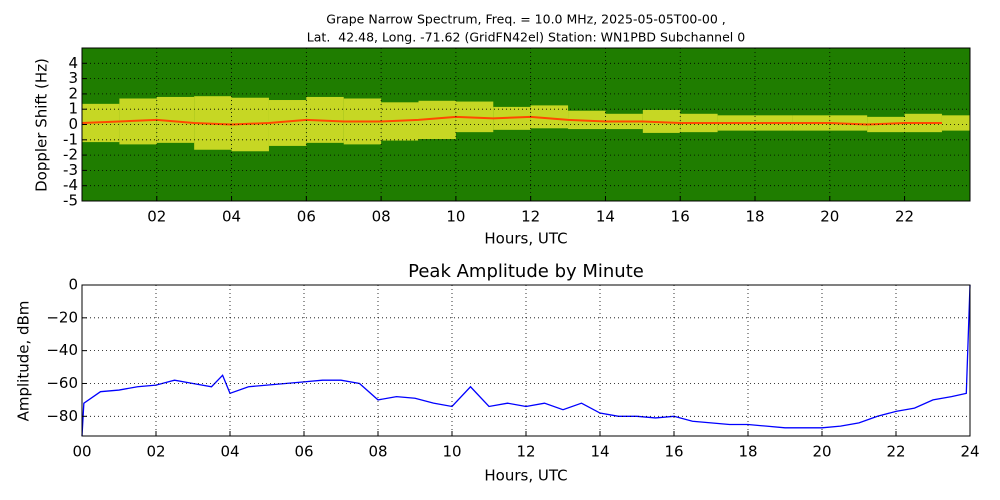  Describe the element at coordinates (512, 120) in the screenshot. I see `doppler-trace` at that location.